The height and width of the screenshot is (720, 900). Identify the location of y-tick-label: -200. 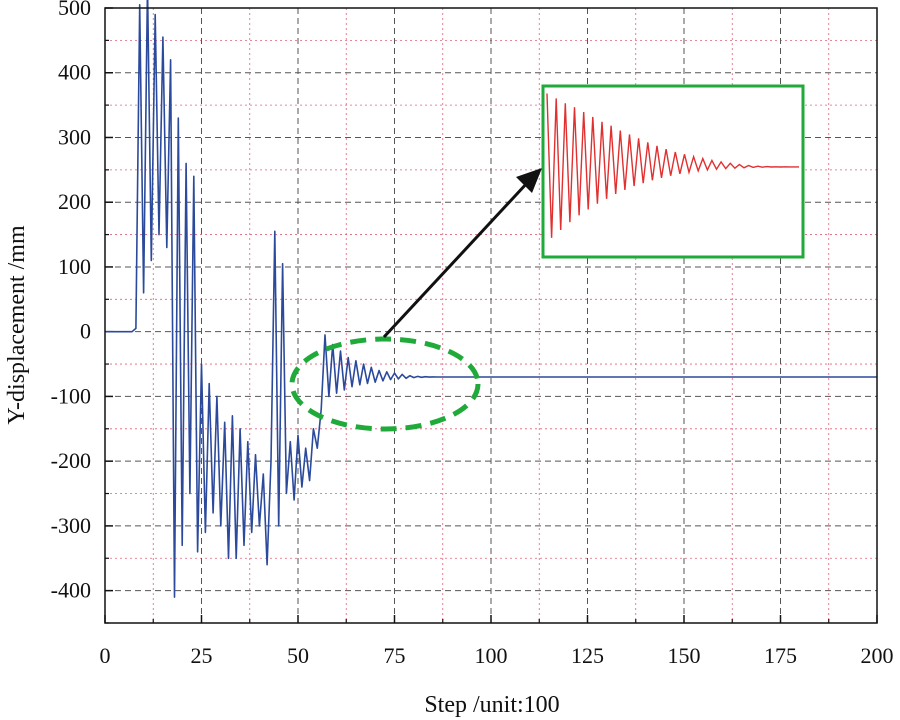
(71, 460).